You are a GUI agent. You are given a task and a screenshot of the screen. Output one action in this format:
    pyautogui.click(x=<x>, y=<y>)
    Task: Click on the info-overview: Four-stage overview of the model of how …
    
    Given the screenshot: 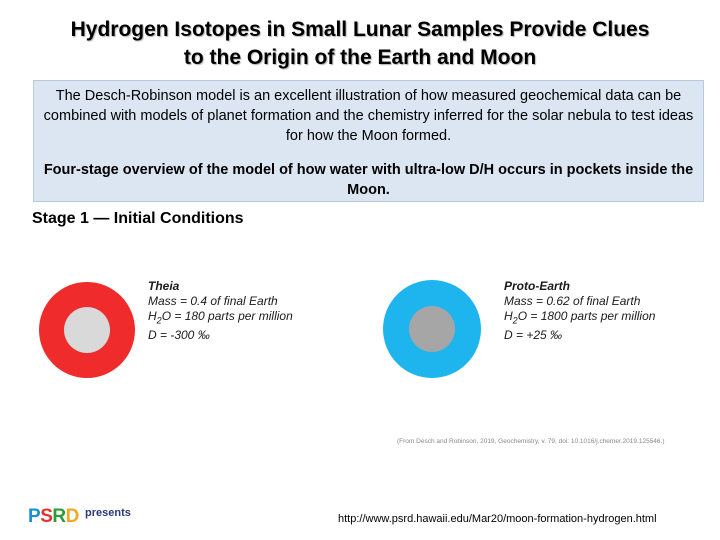 What is the action you would take?
    pyautogui.click(x=368, y=180)
    